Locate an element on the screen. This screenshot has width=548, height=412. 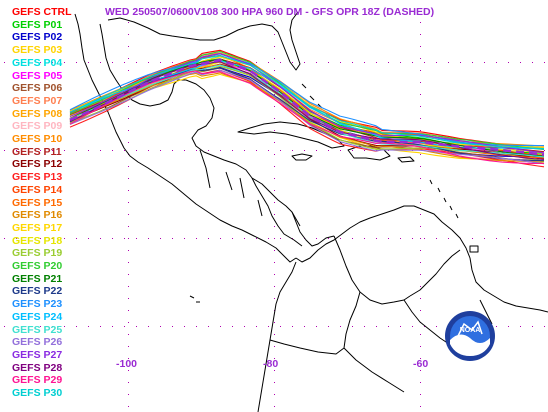
legend-item: GEFS P19 is located at coordinates (37, 253).